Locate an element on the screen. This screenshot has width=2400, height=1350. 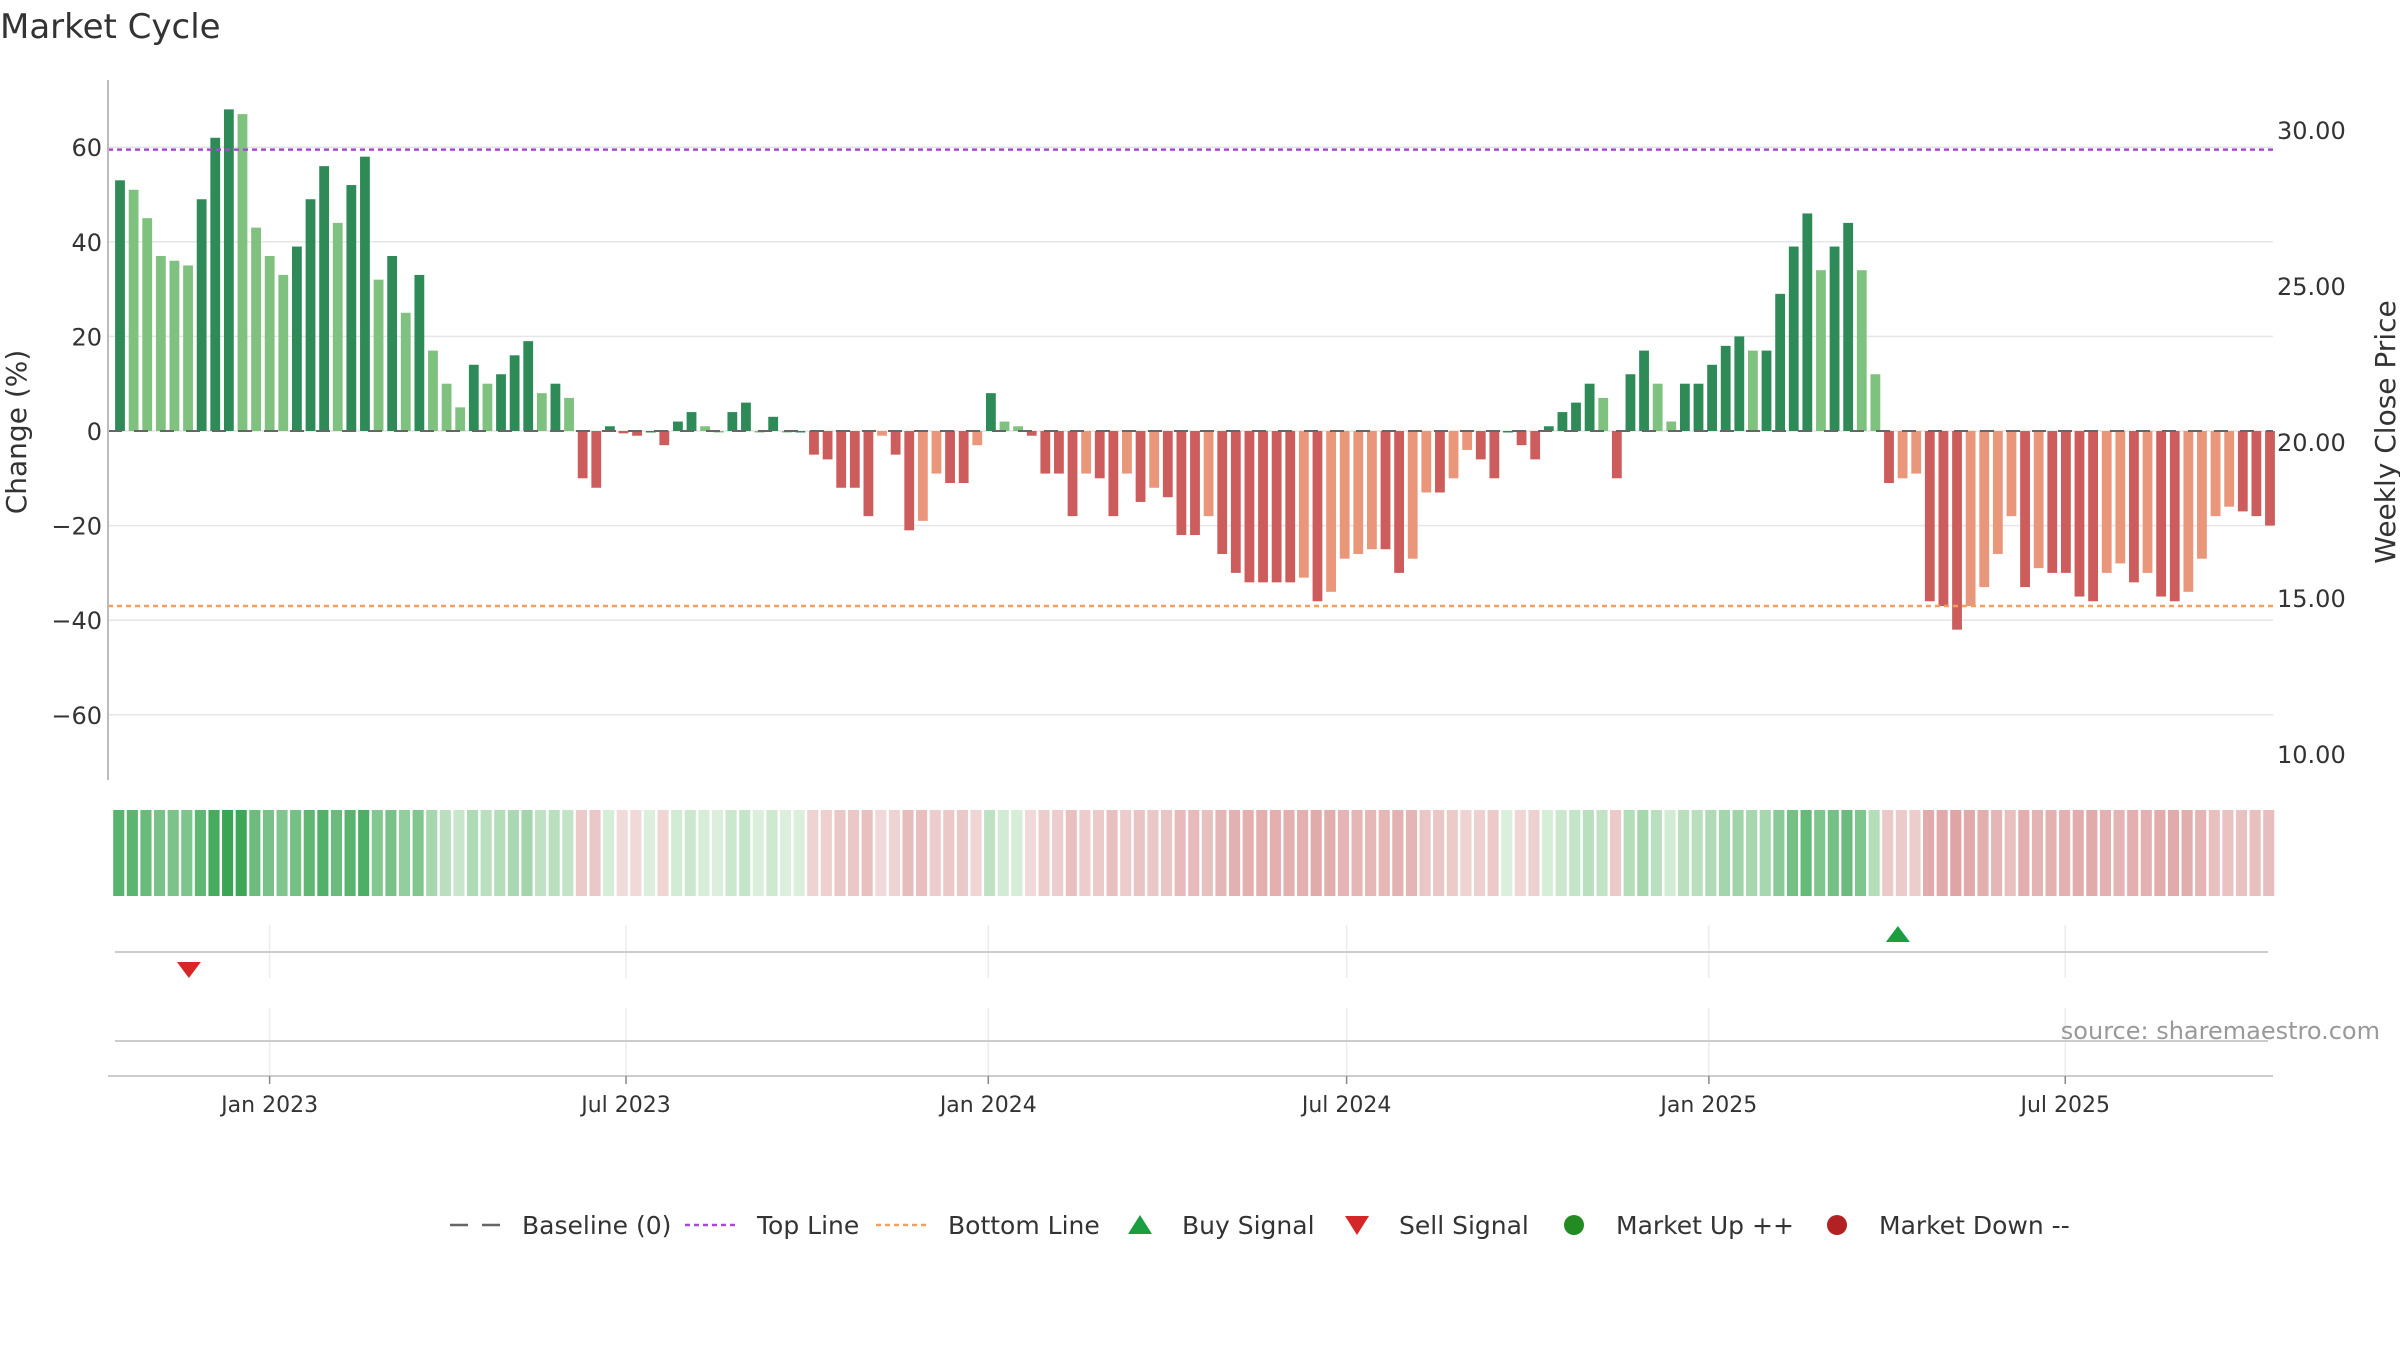
y-axis-label: Change (%) is located at coordinates (16, 432).